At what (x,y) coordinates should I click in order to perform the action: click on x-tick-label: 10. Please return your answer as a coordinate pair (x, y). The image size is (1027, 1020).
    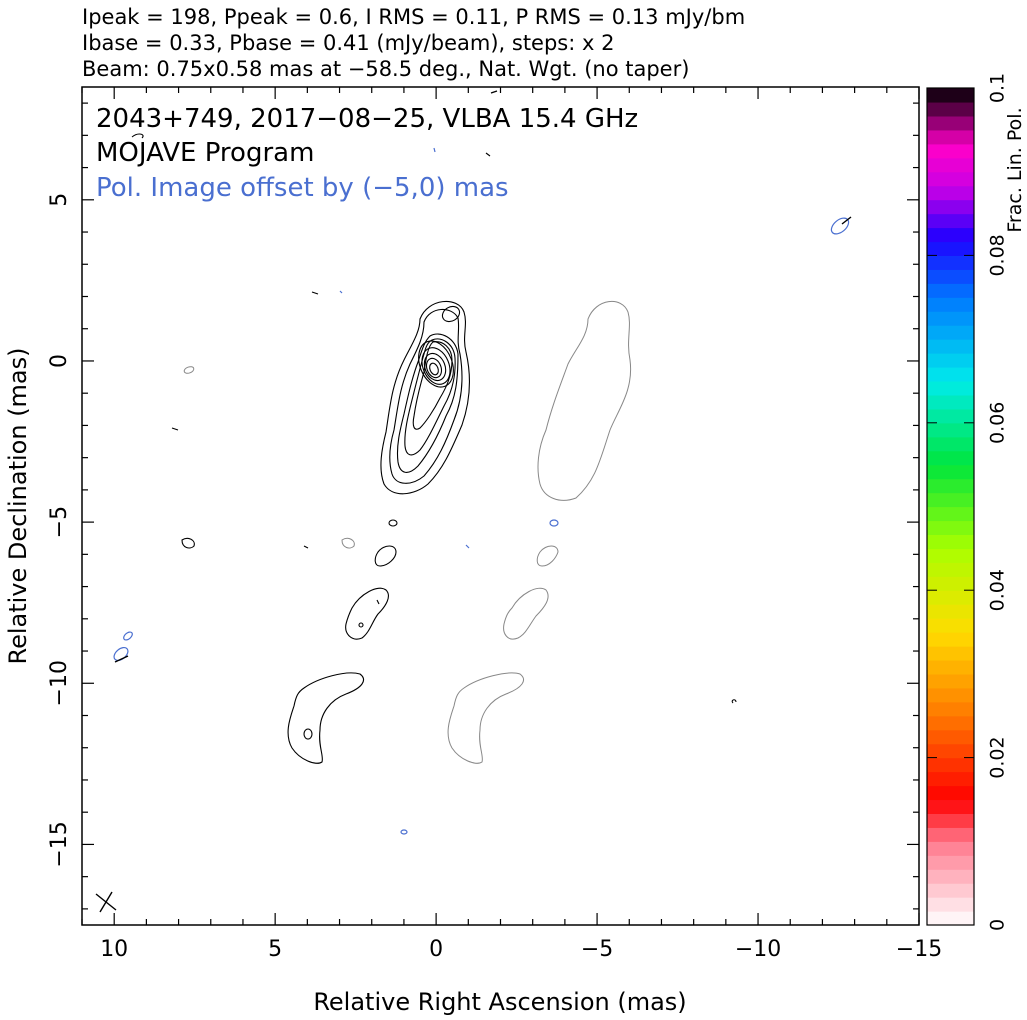
    Looking at the image, I should click on (114, 949).